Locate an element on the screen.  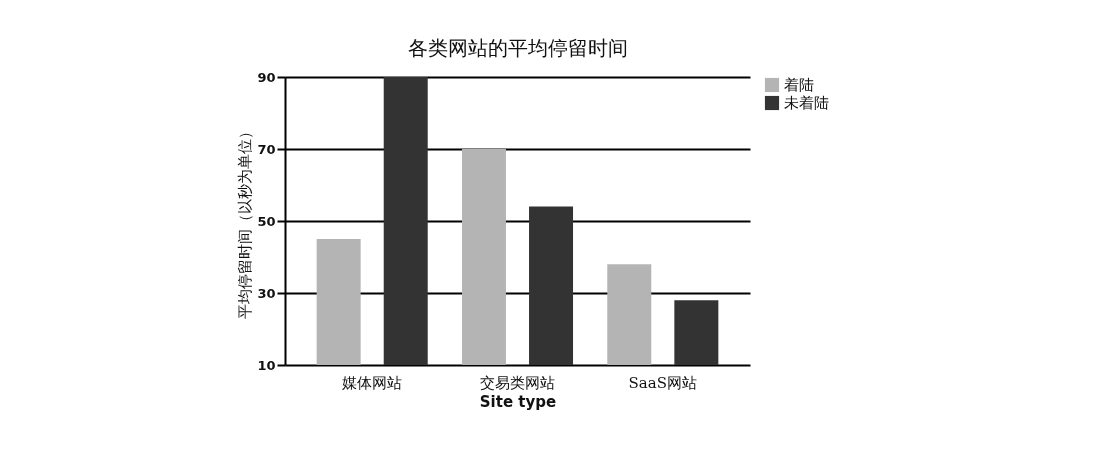
x-tick-label: 媒体网站 is located at coordinates (372, 382).